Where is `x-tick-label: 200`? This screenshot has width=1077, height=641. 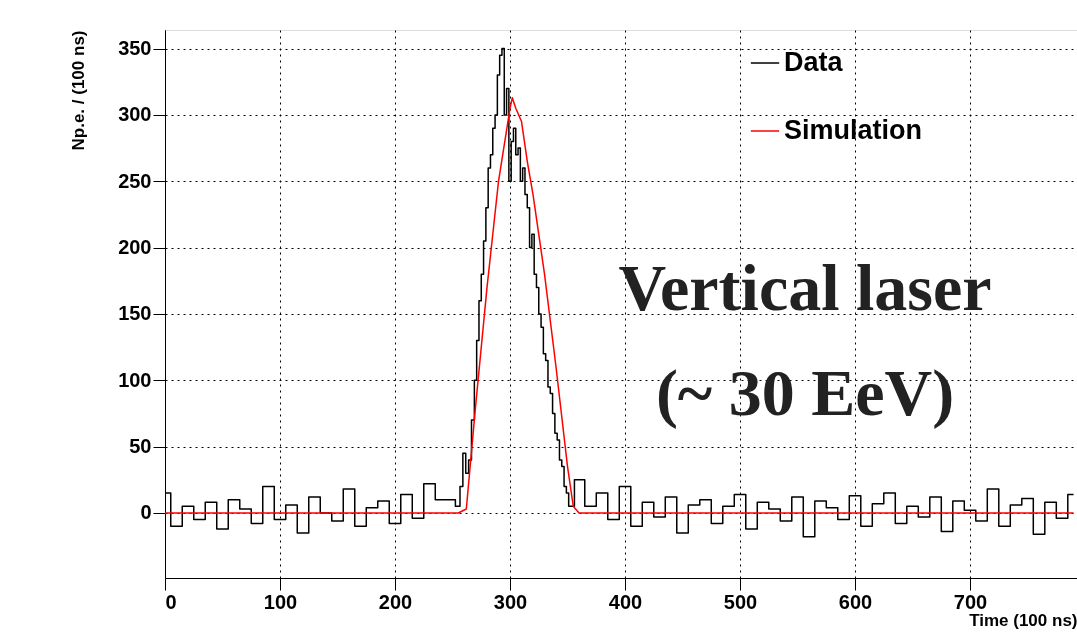 x-tick-label: 200 is located at coordinates (395, 601).